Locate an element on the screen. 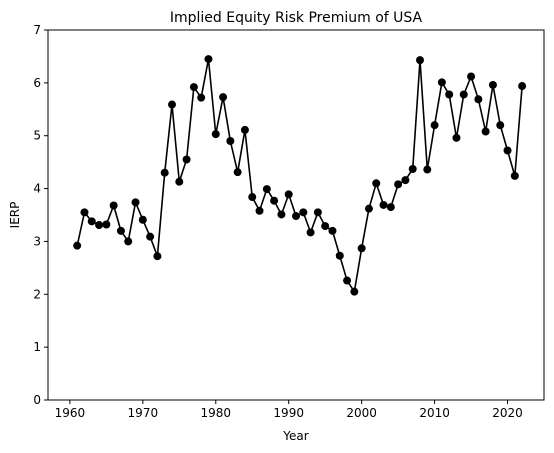 The height and width of the screenshot is (453, 554). y-tick-label: 2 is located at coordinates (37, 294).